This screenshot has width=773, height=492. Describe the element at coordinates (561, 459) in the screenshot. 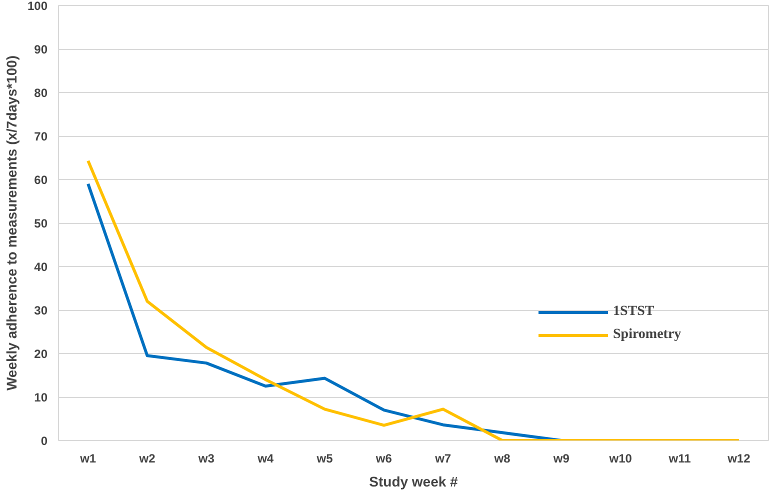

I see `x-tick-label: w9` at that location.